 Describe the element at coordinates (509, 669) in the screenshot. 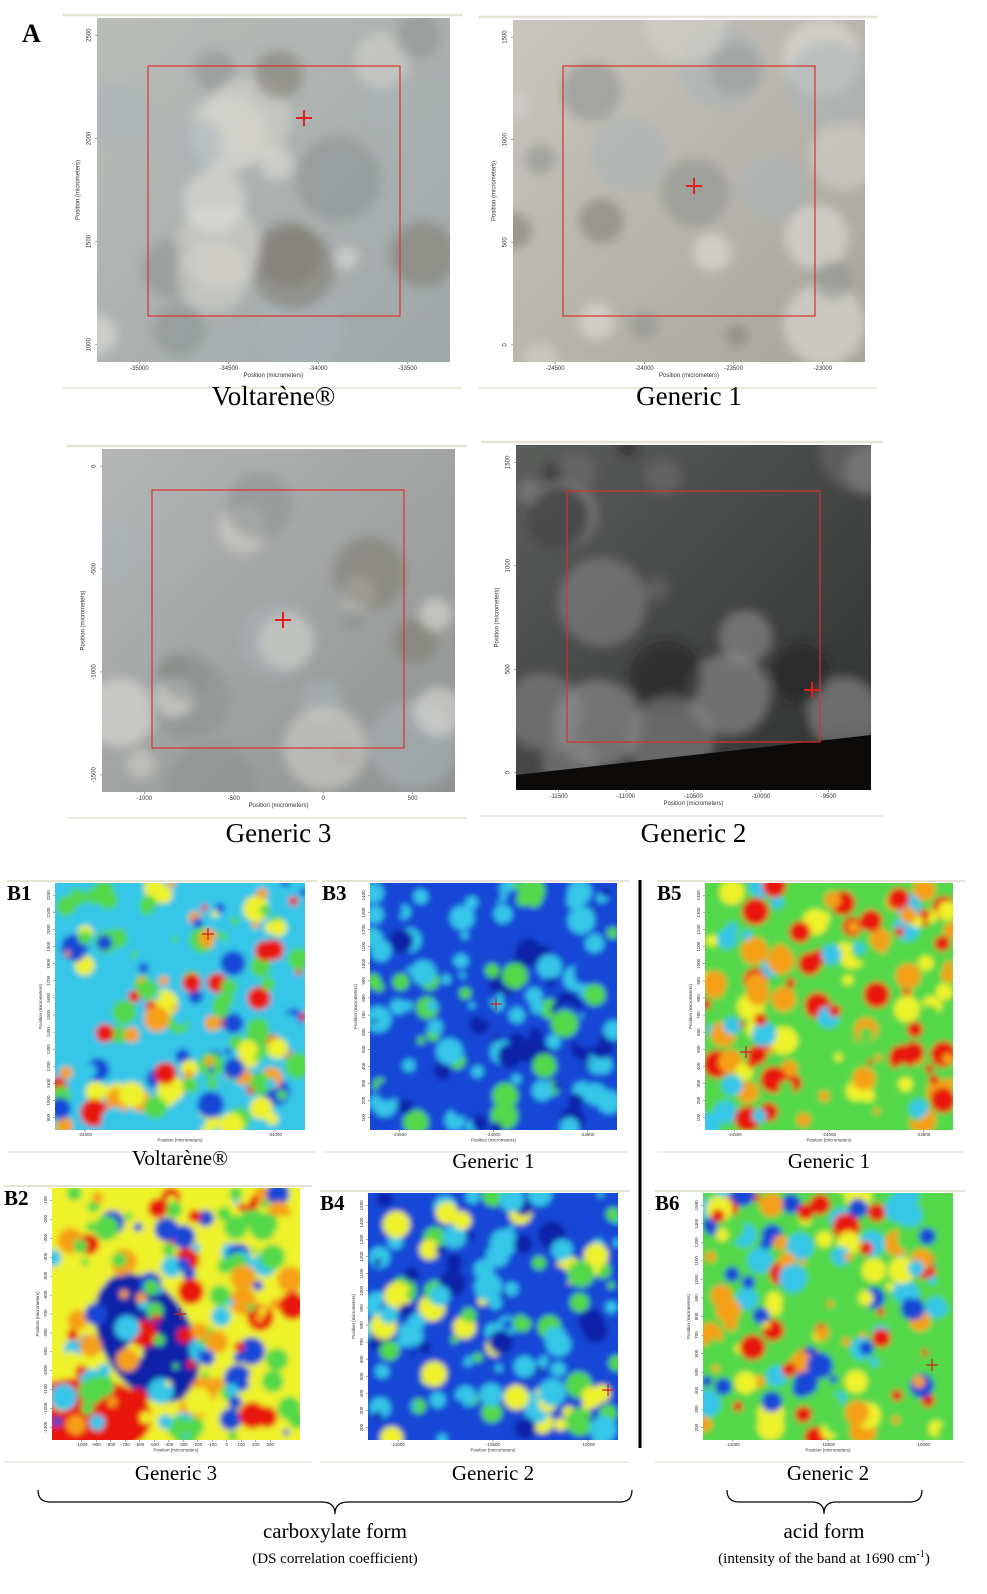

I see `y-tick-label: 500` at that location.